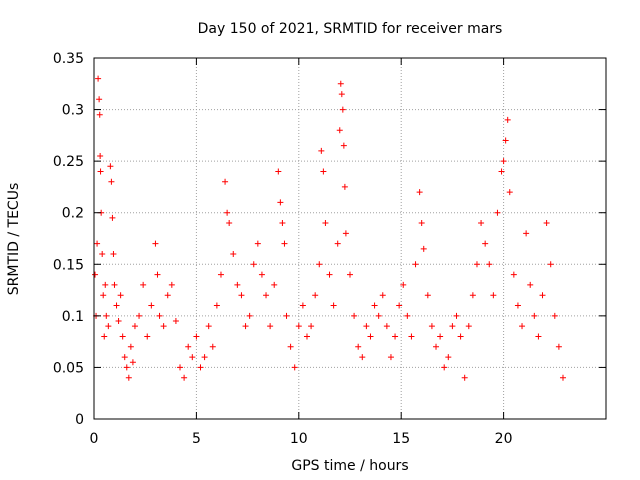  What do you see at coordinates (94, 439) in the screenshot?
I see `x-tick-label: 0` at bounding box center [94, 439].